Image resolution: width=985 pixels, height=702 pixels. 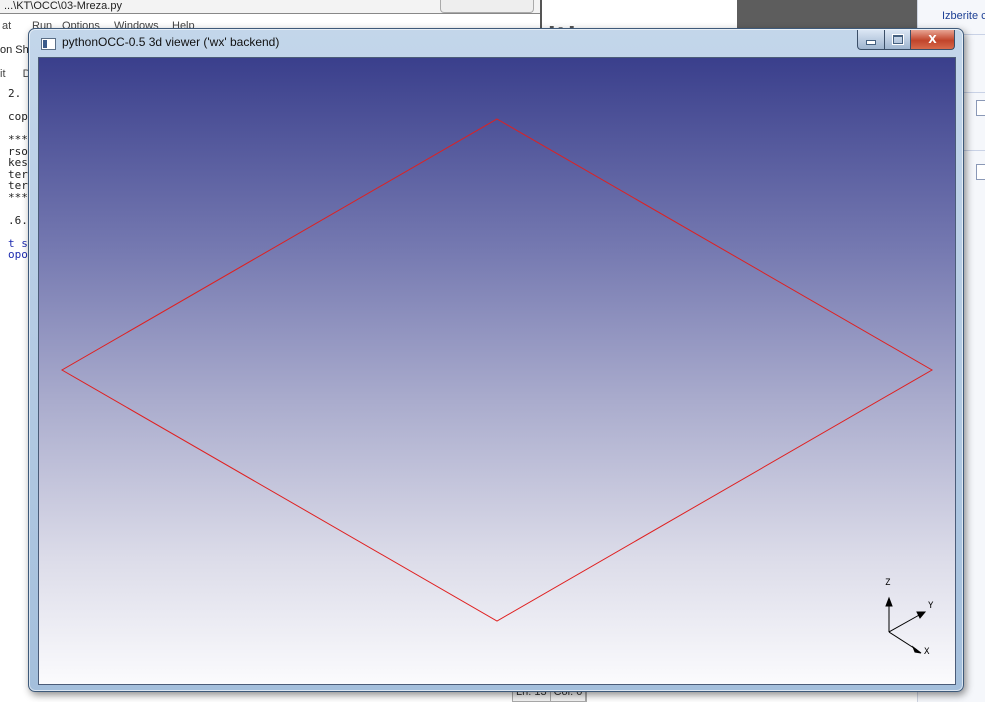 I want to click on minimize-button, so click(x=871, y=40).